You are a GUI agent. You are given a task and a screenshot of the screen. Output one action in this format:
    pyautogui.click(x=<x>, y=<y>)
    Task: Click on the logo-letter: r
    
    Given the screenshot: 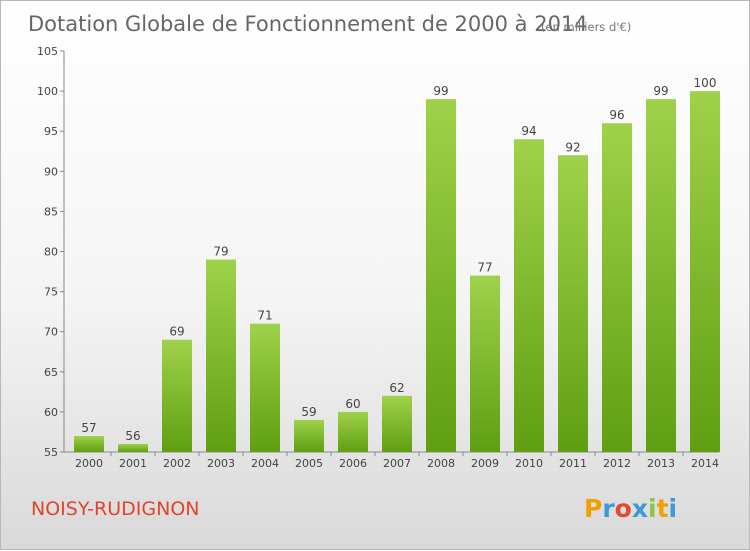 What is the action you would take?
    pyautogui.click(x=608, y=508)
    